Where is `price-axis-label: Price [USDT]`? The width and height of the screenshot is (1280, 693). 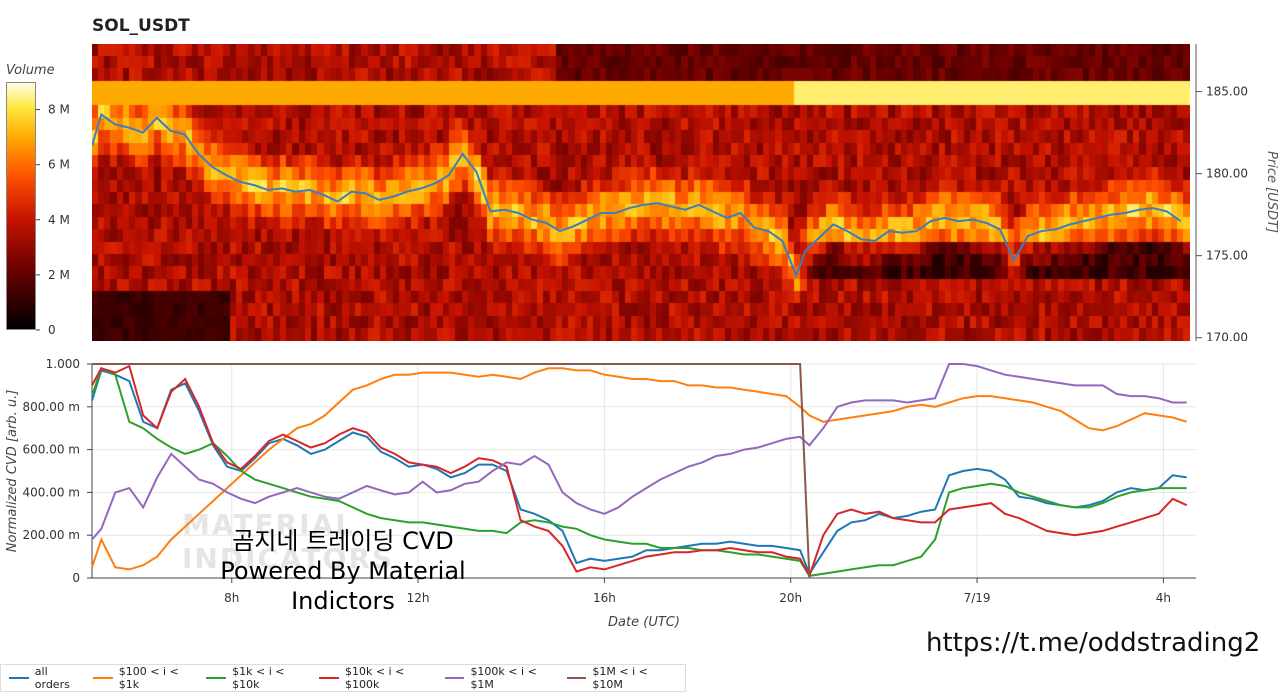
price-axis-label: Price [USDT] is located at coordinates (1271, 192).